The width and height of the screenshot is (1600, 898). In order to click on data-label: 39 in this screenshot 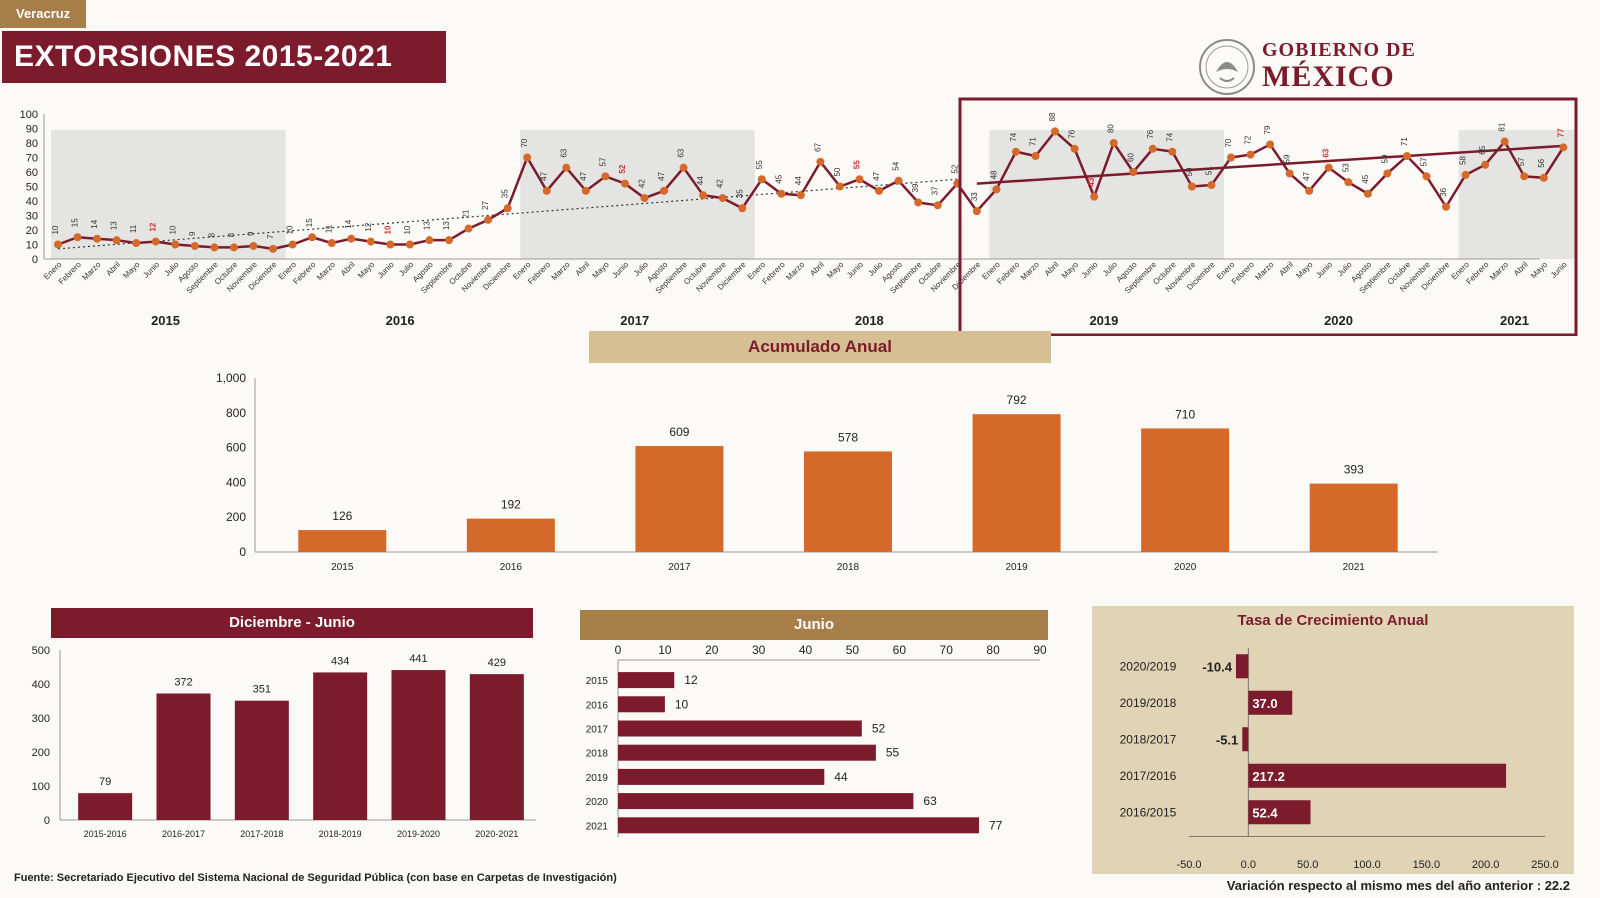, I will do `click(915, 187)`.